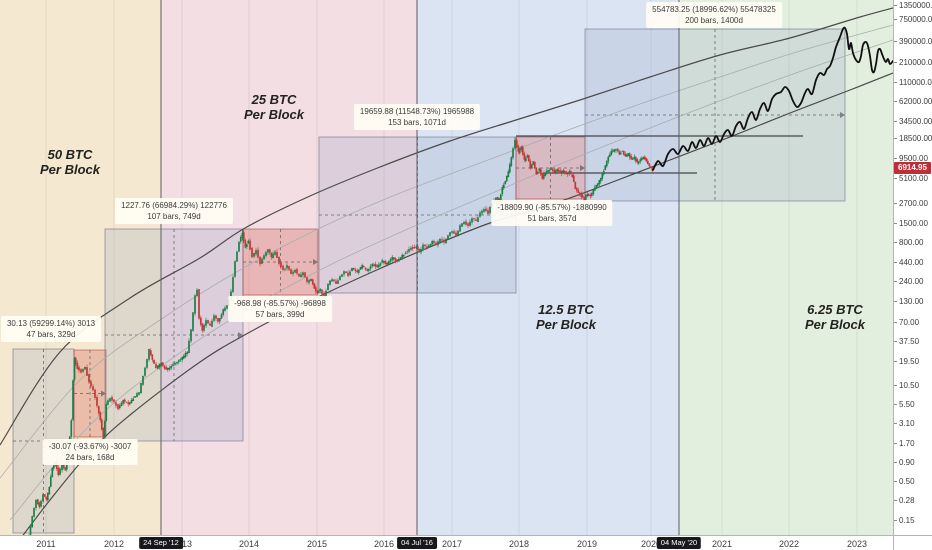 This screenshot has width=932, height=550. I want to click on last-price-badge: 6914.95, so click(912, 168).